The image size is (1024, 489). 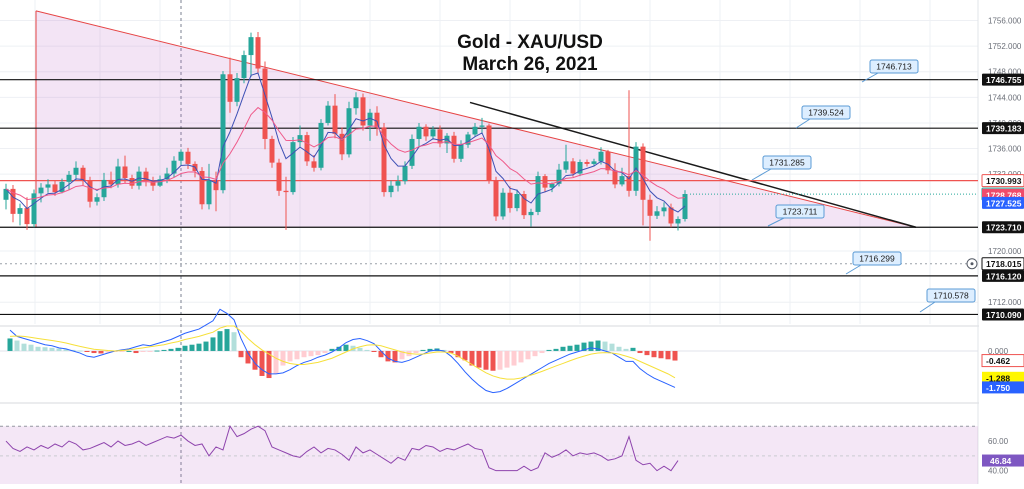 What do you see at coordinates (998, 471) in the screenshot?
I see `rsi-axis-tick-label: 40.00` at bounding box center [998, 471].